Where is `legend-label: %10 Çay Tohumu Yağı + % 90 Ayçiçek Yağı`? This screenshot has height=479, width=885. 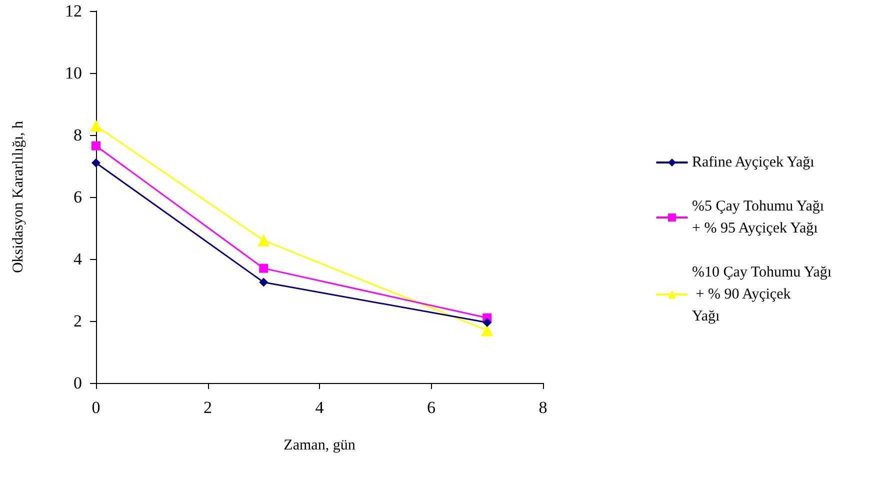
legend-label: %10 Çay Tohumu Yağı + % 90 Ayçiçek Yağı is located at coordinates (762, 294).